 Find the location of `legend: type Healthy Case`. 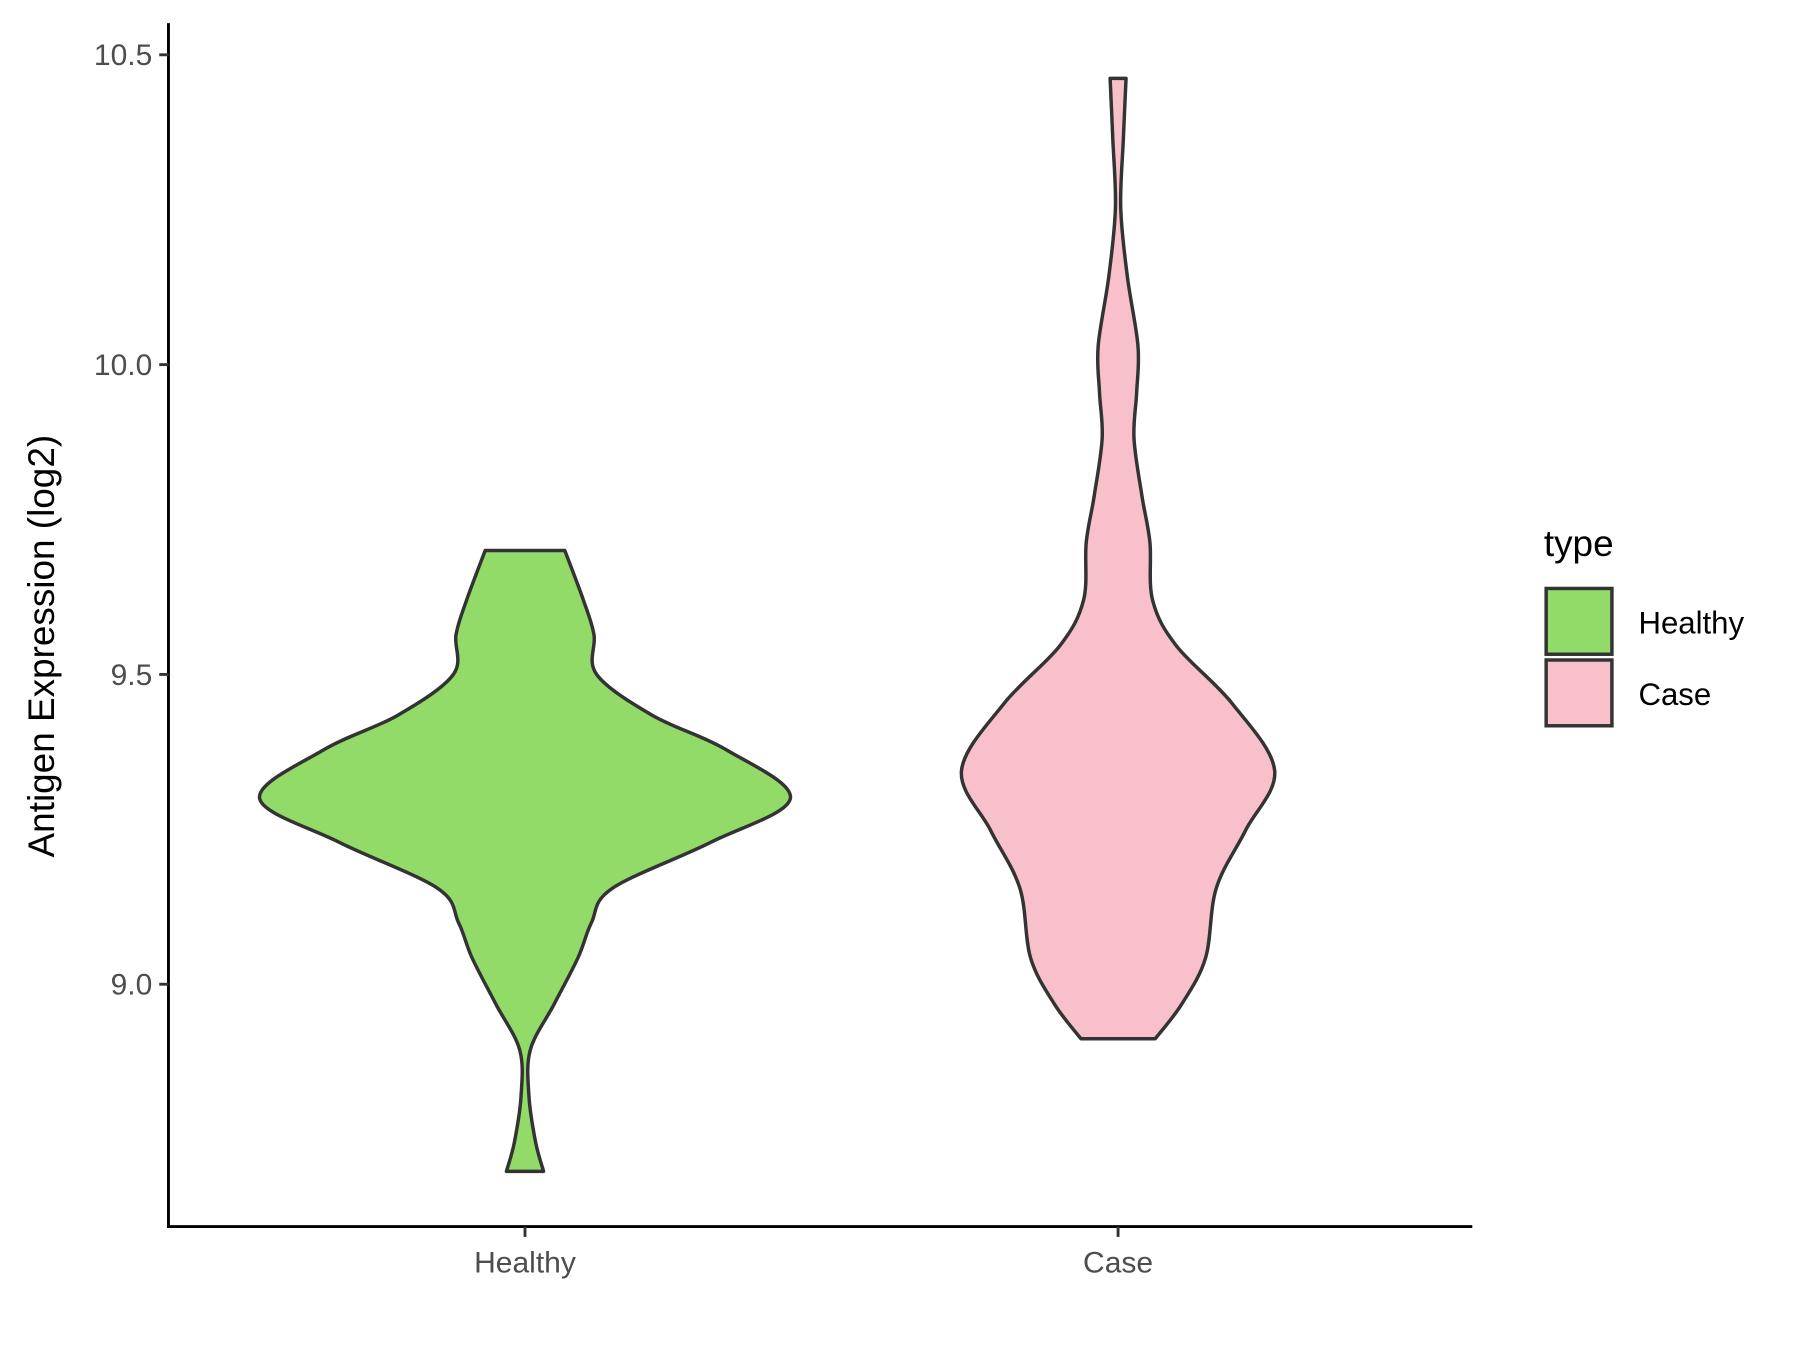

legend: type Healthy Case is located at coordinates (1644, 625).